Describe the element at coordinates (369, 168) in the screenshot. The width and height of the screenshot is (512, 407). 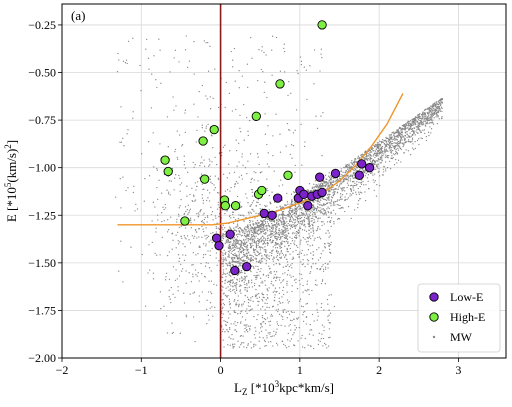
I see `low-e-point` at that location.